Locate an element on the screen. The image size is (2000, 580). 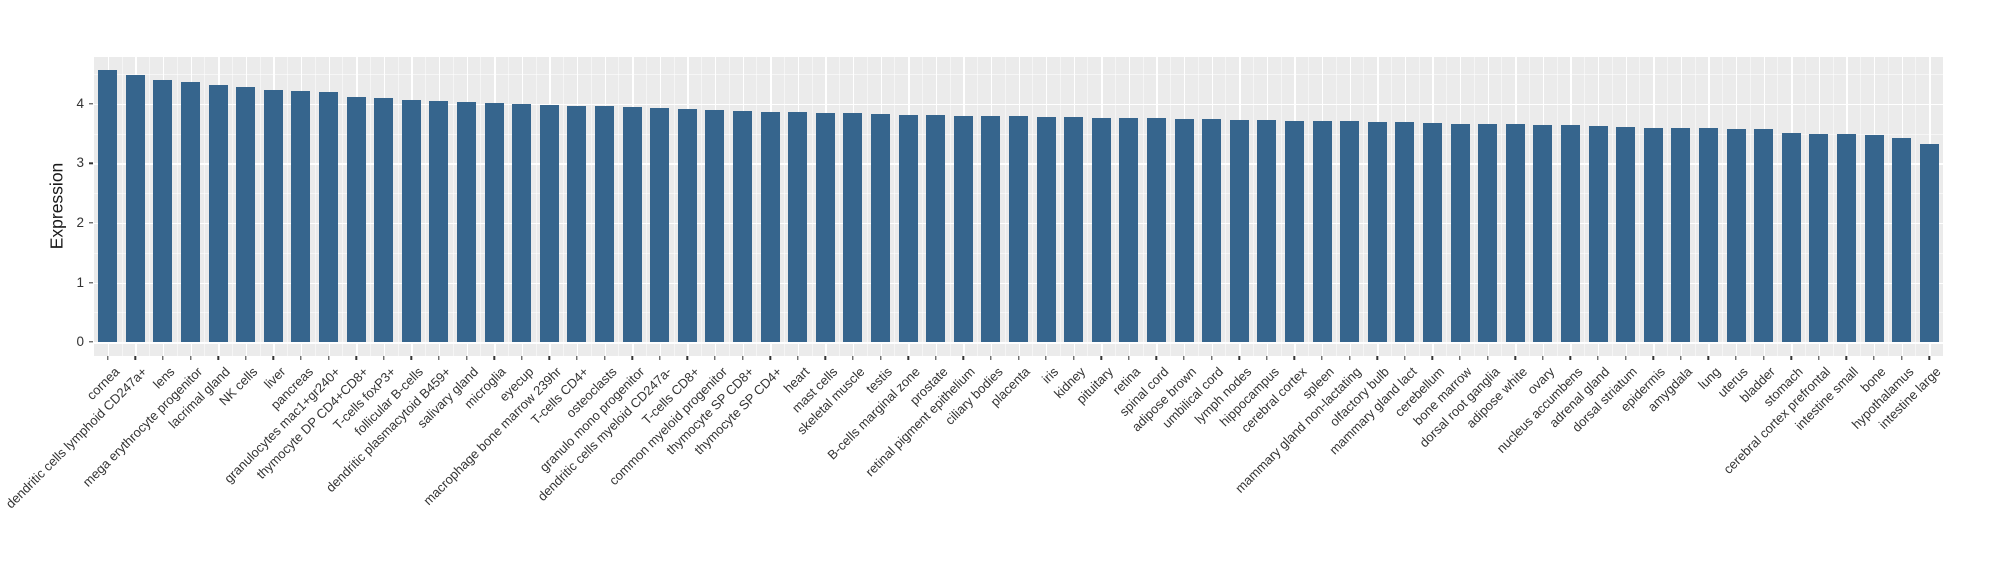
y-tick-mark is located at coordinates (91, 342).